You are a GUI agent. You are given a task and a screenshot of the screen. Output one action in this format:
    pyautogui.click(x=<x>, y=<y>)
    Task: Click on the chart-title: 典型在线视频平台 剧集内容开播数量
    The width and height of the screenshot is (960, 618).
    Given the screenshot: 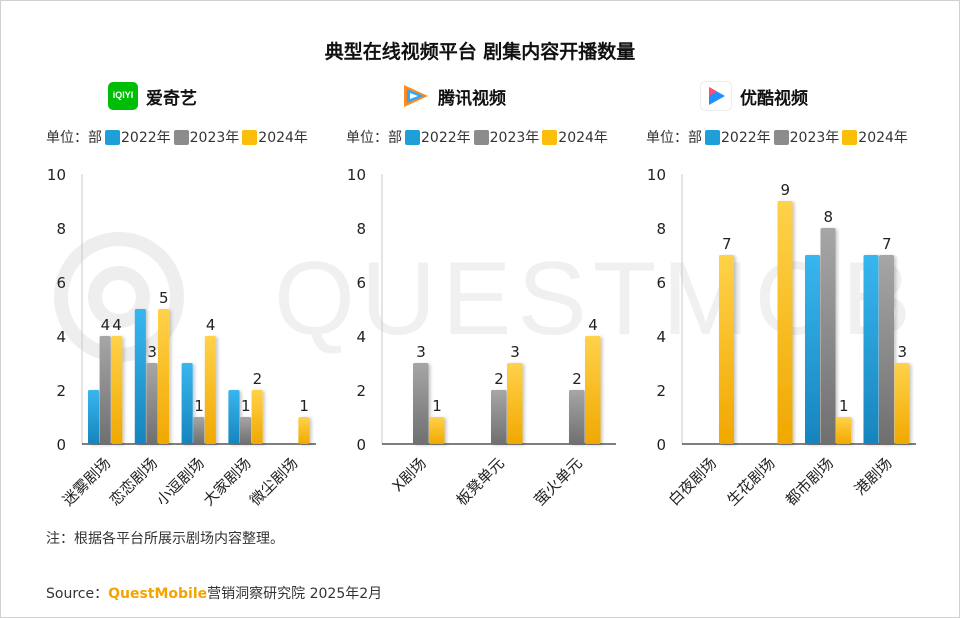 What is the action you would take?
    pyautogui.click(x=480, y=52)
    